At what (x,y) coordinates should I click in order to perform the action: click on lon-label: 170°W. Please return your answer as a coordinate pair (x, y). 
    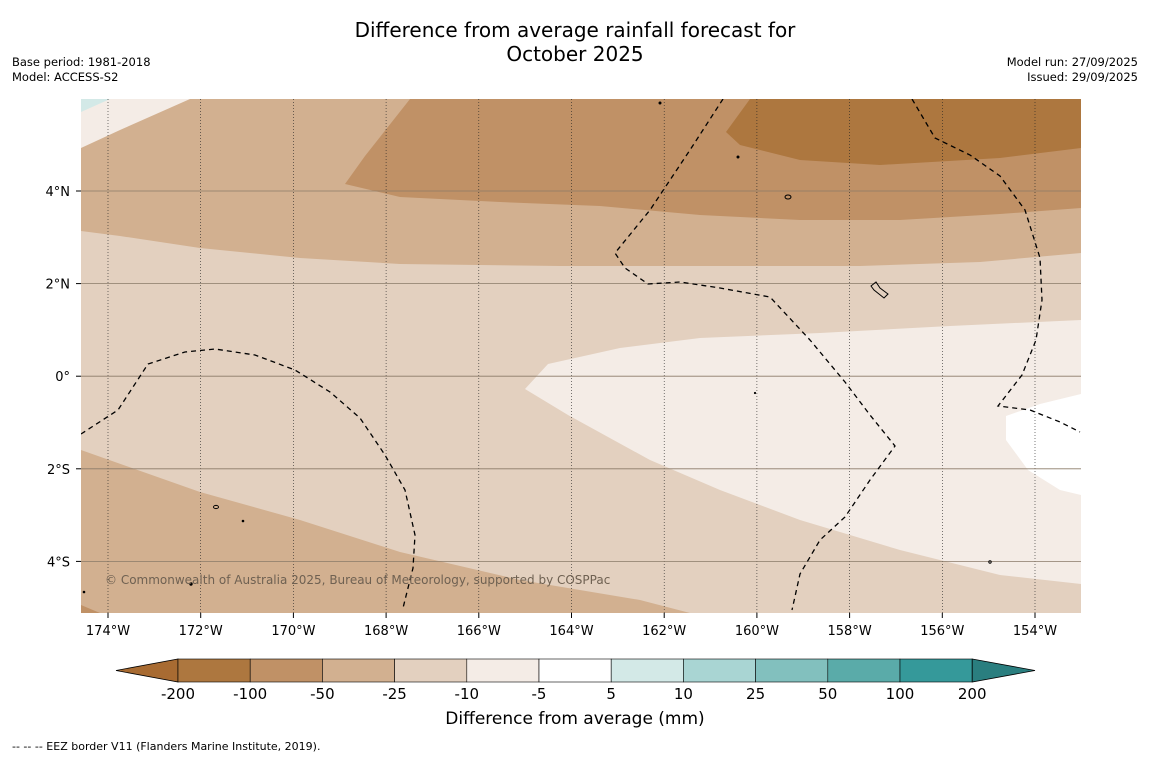
    Looking at the image, I should click on (293, 631).